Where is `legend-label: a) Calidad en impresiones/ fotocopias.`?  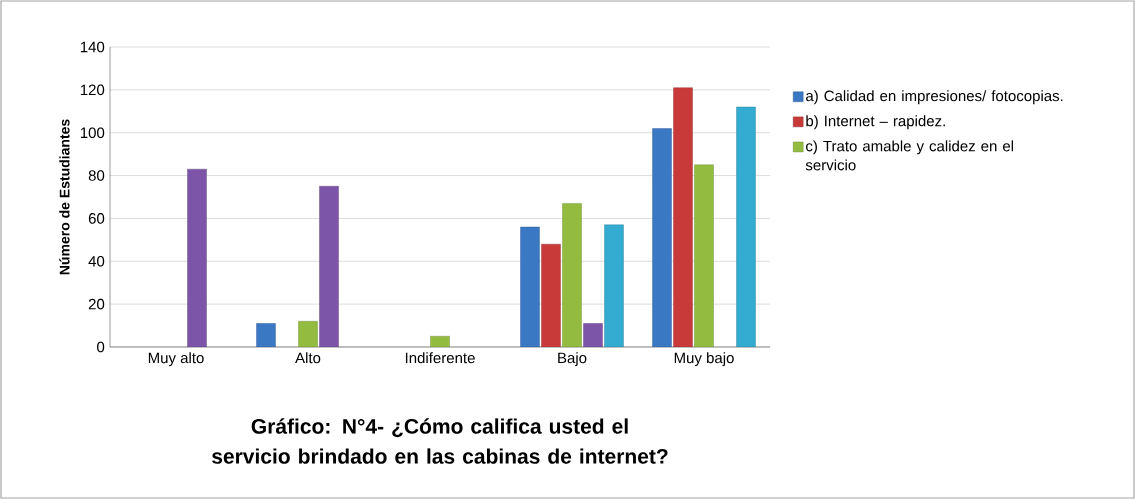
legend-label: a) Calidad en impresiones/ fotocopias. is located at coordinates (934, 97).